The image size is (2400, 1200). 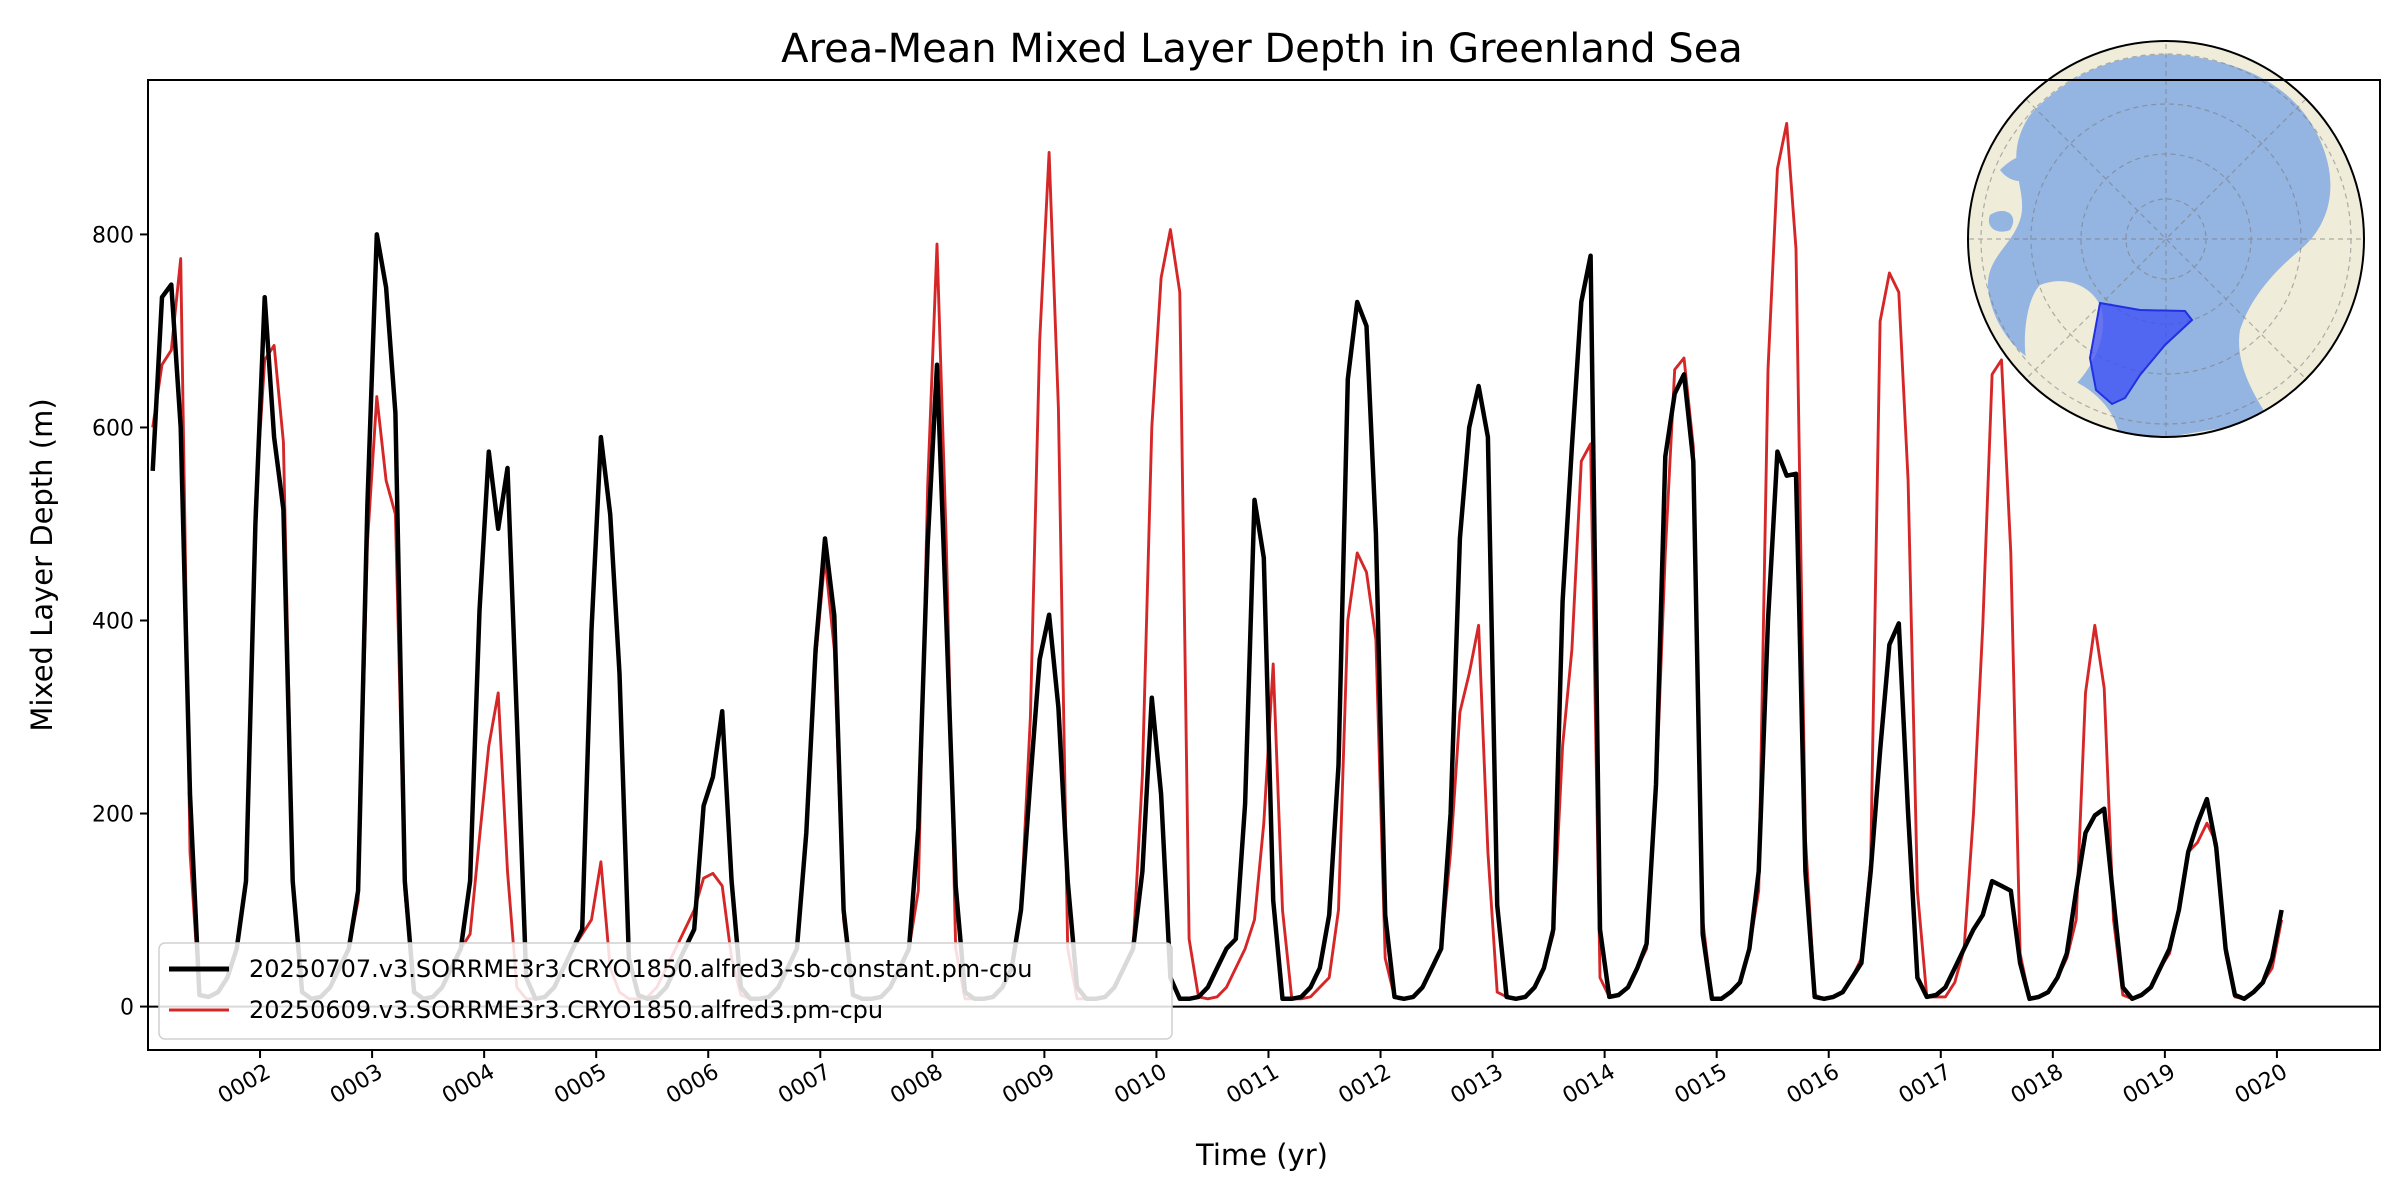 What do you see at coordinates (2019, 193) in the screenshot?
I see `canadian-archipelago-shape` at bounding box center [2019, 193].